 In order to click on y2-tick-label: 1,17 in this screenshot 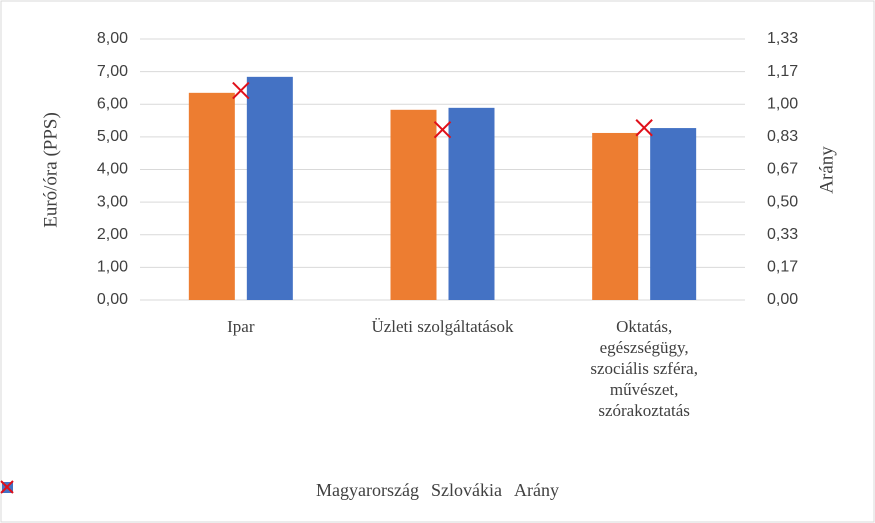, I will do `click(782, 71)`.